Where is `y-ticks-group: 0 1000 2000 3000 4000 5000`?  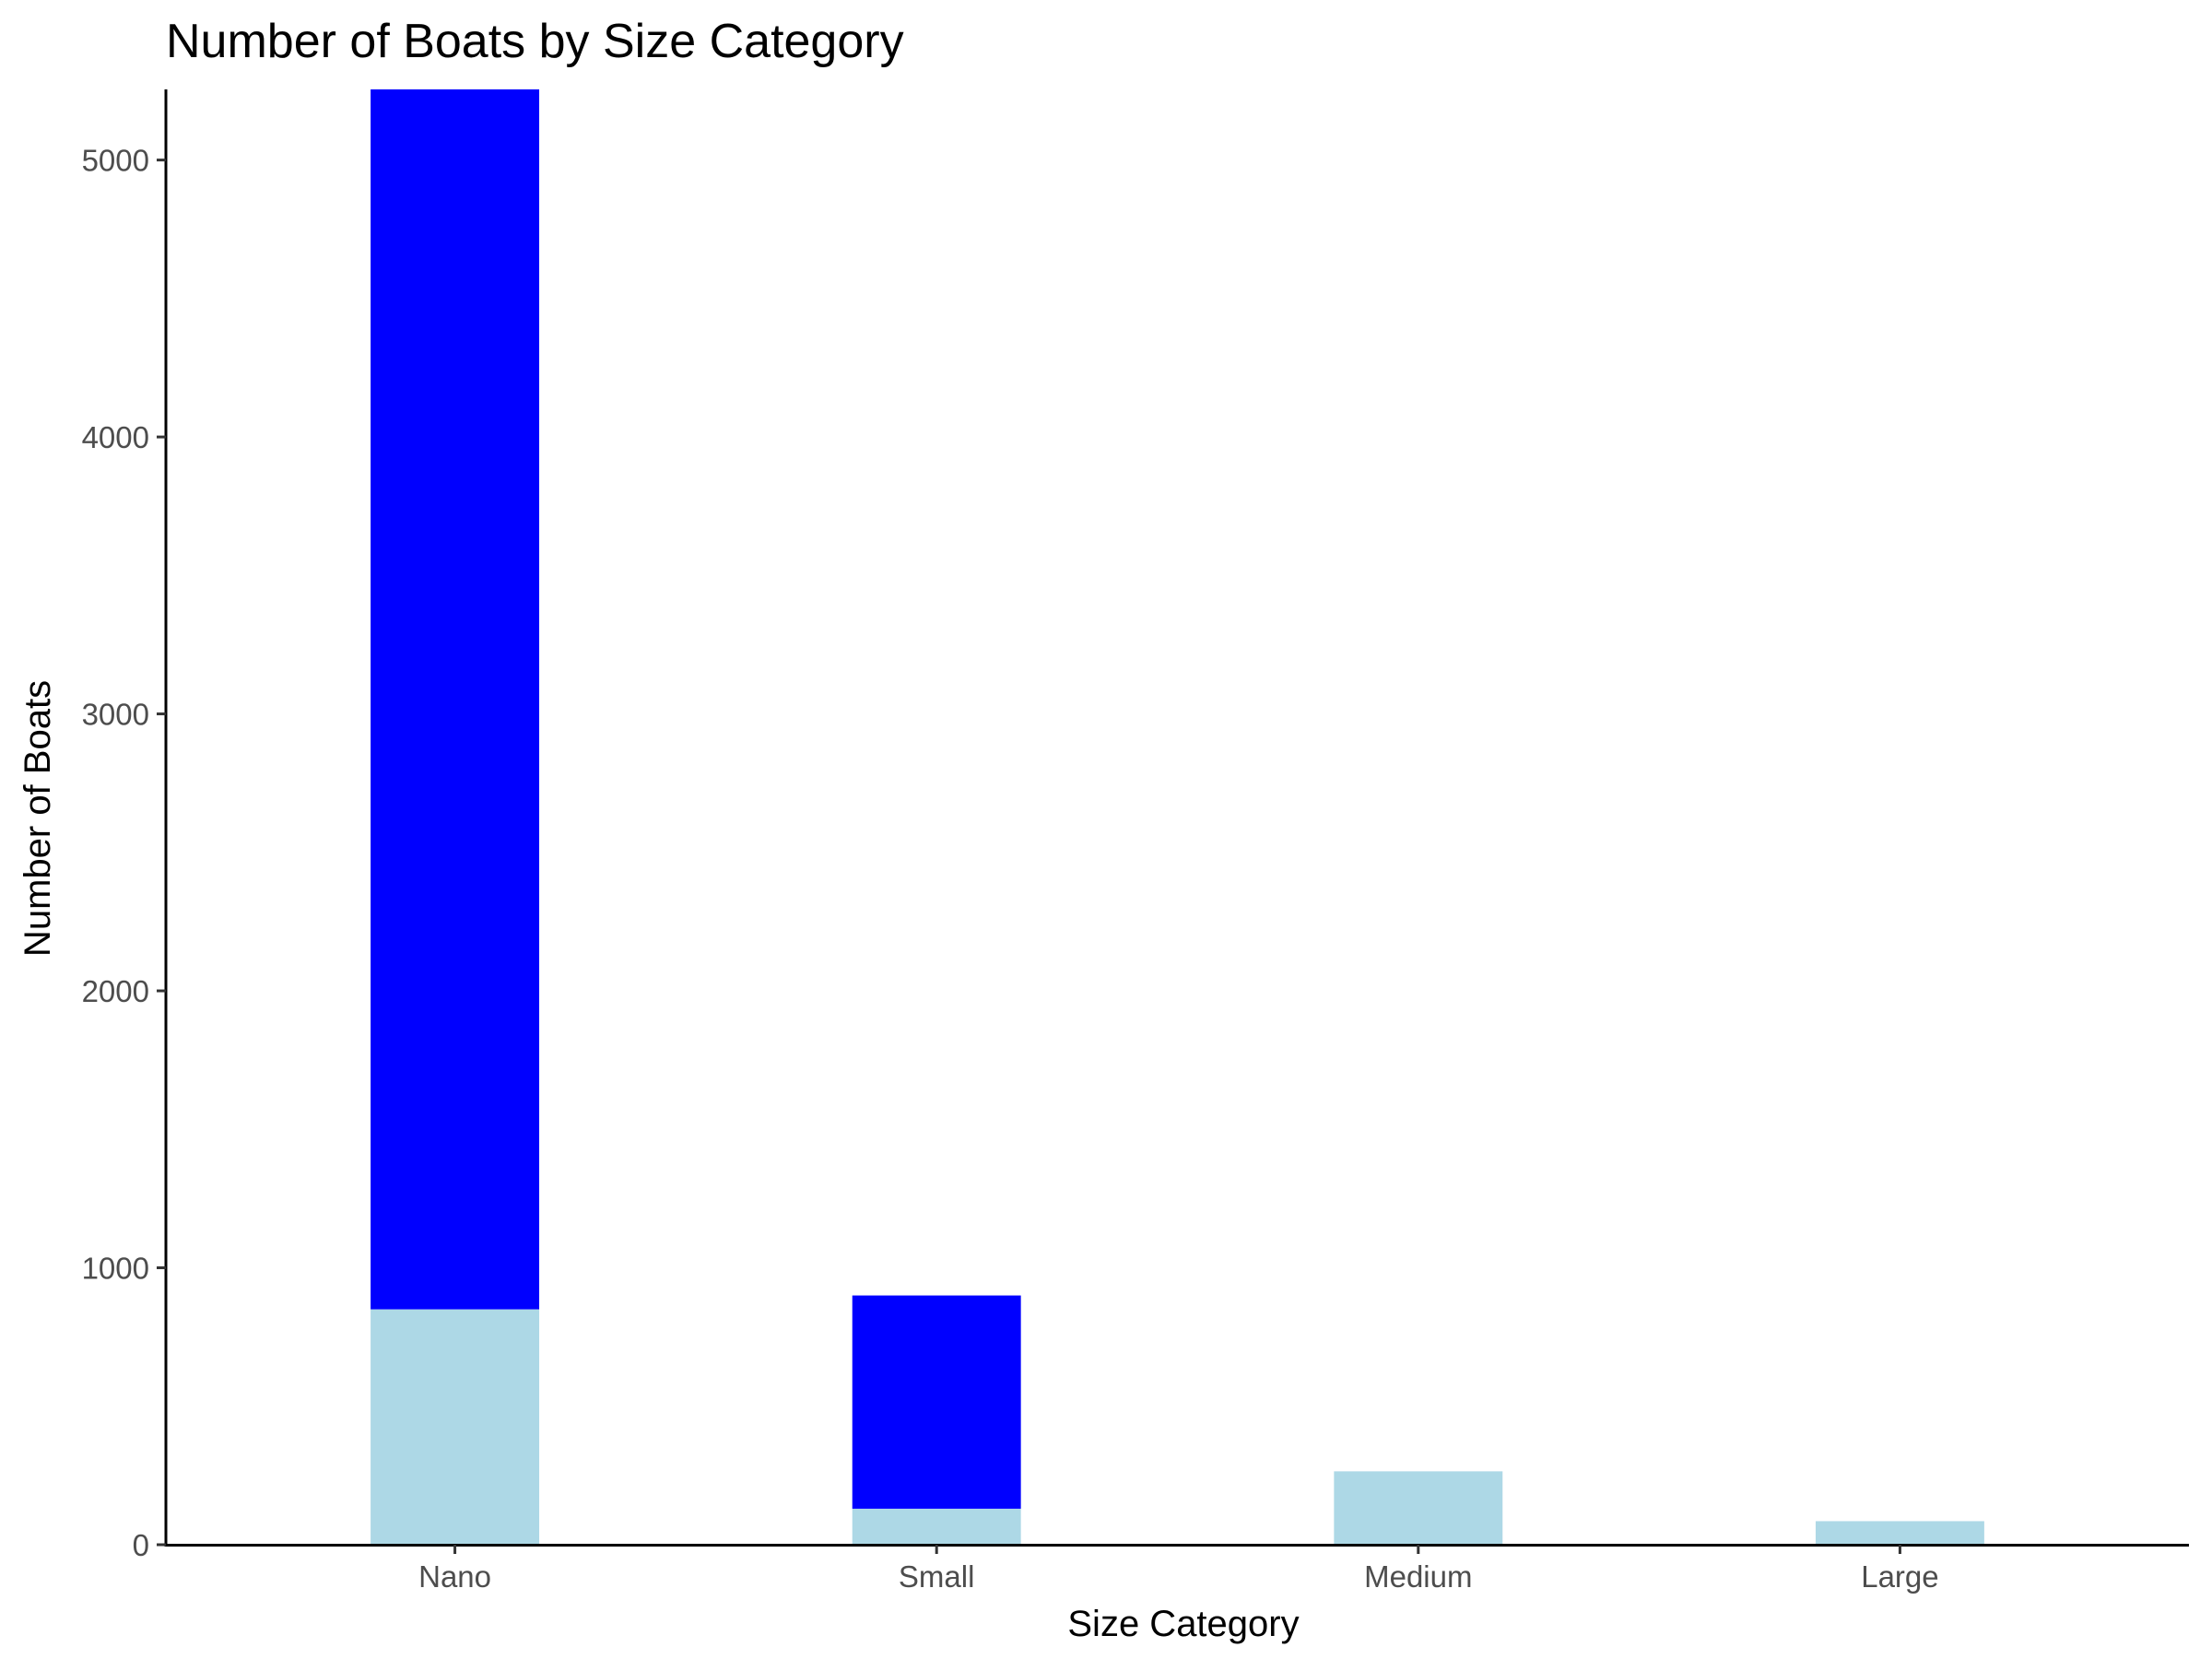 y-ticks-group: 0 1000 2000 3000 4000 5000 is located at coordinates (124, 853).